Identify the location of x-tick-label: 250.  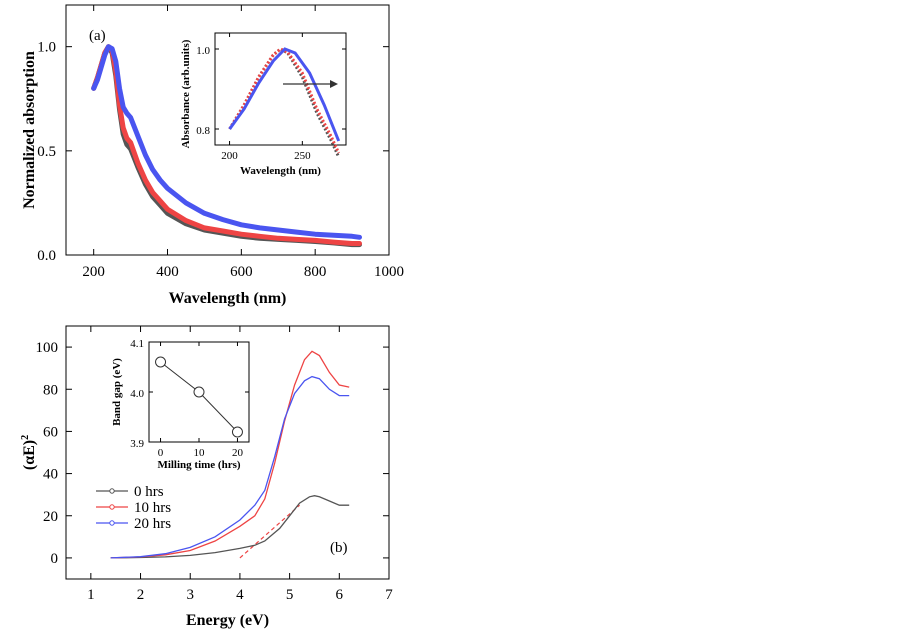
(302, 156).